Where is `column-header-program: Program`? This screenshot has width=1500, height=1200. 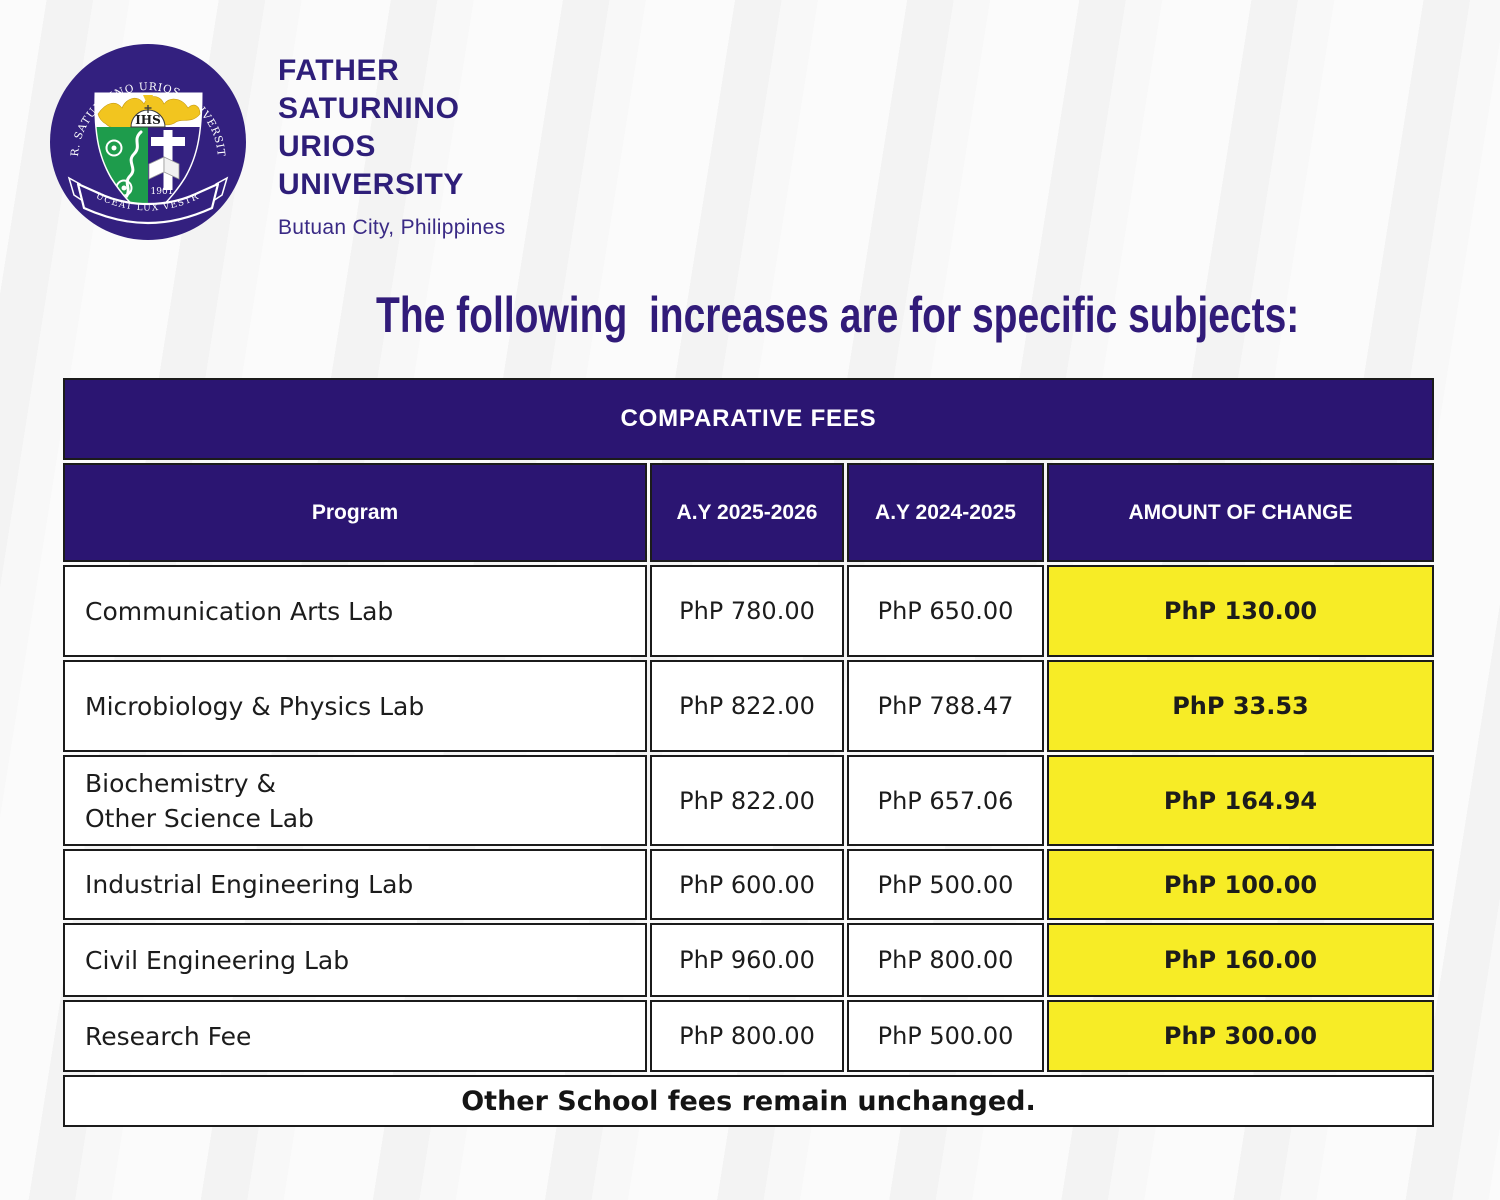
column-header-program: Program is located at coordinates (355, 512).